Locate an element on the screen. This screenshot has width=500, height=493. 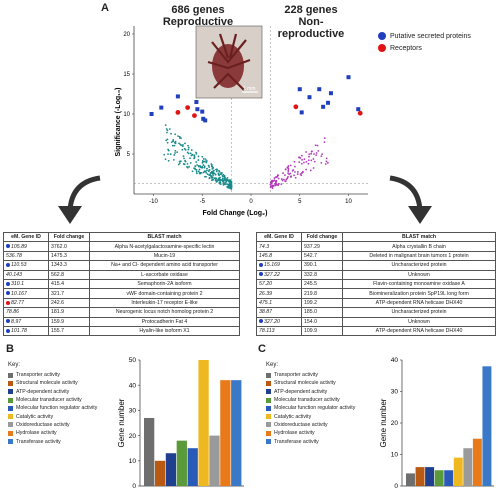
key-label: Oxidoreductase activity is located at coordinates (43, 424).